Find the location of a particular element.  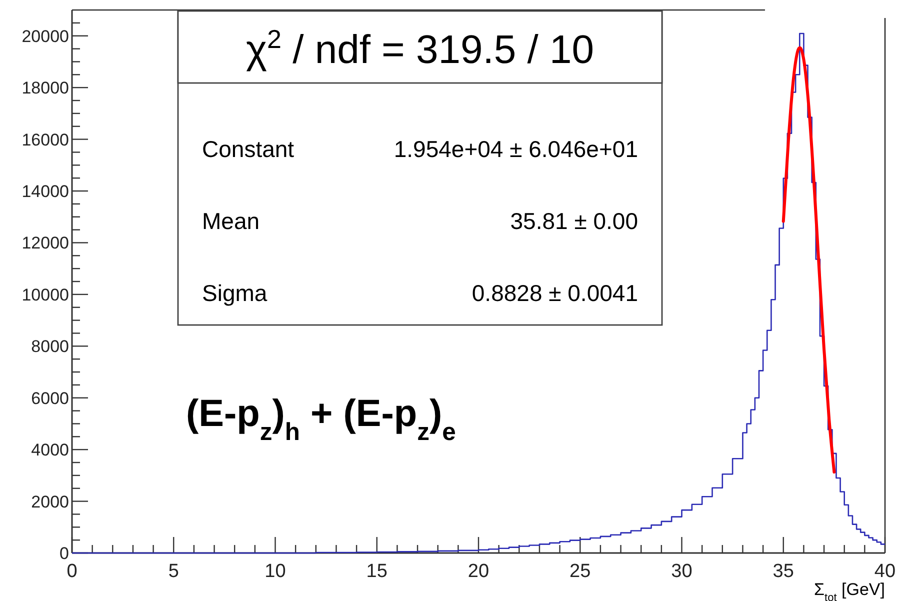

annotation: 1.954e+04 ± 6.046e+01 is located at coordinates (516, 149).